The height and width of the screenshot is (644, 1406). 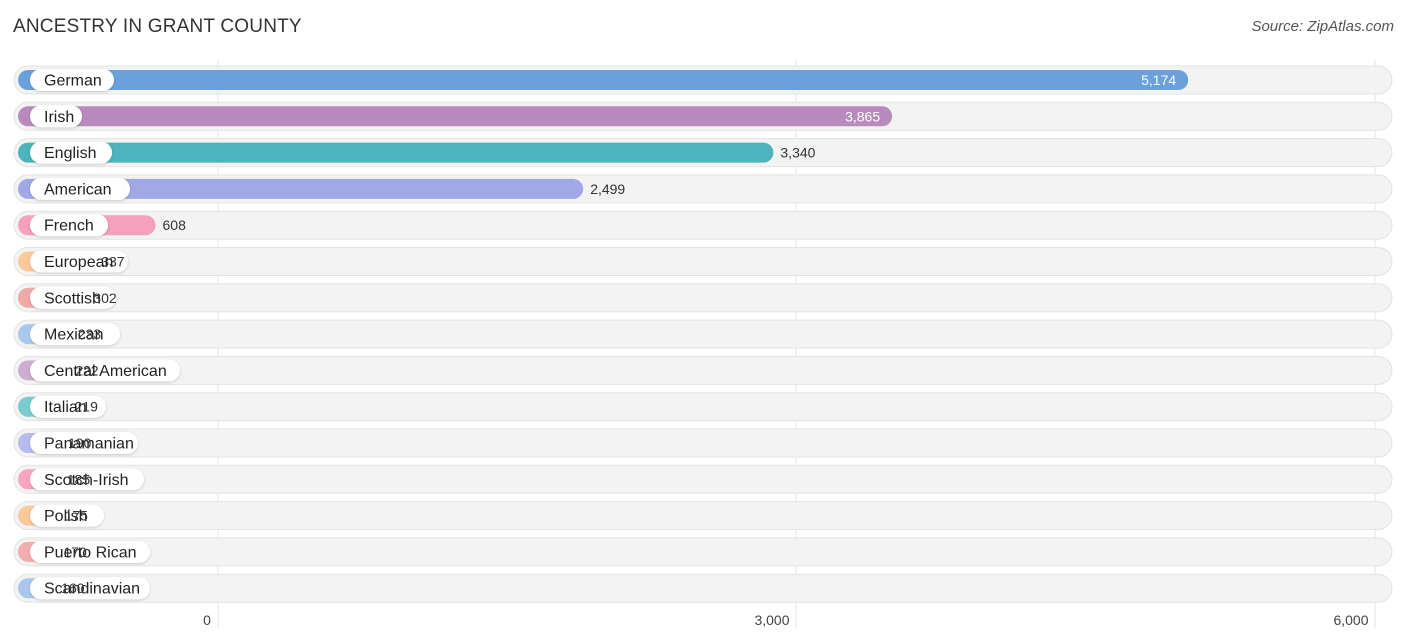 I want to click on category-label: Irish, so click(x=59, y=117).